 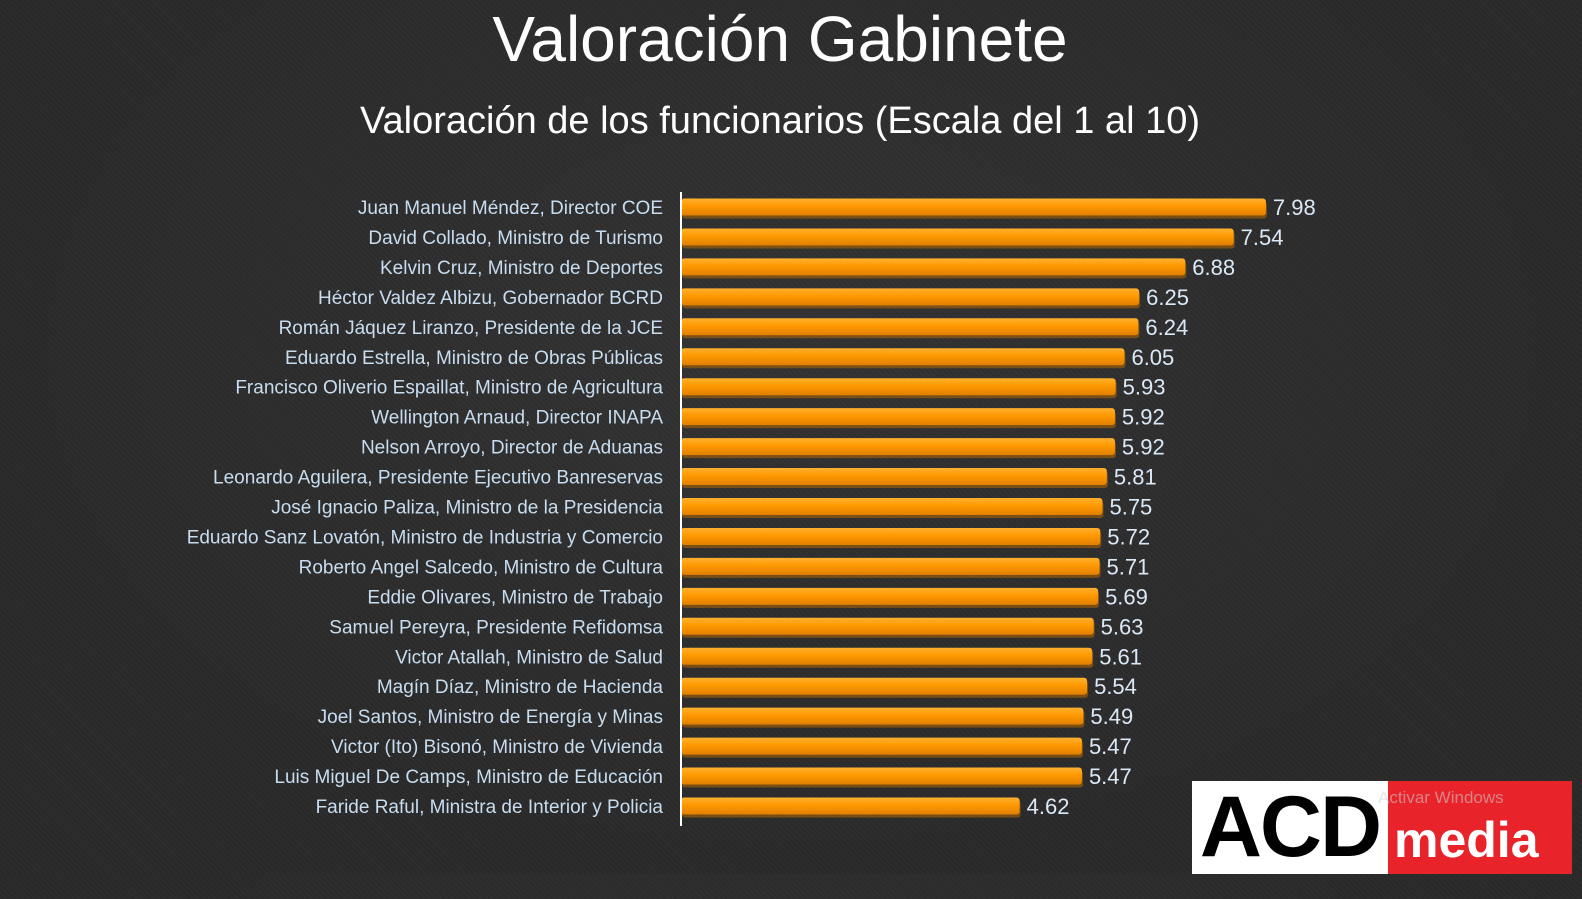 What do you see at coordinates (1048, 806) in the screenshot?
I see `value-label: 4.62` at bounding box center [1048, 806].